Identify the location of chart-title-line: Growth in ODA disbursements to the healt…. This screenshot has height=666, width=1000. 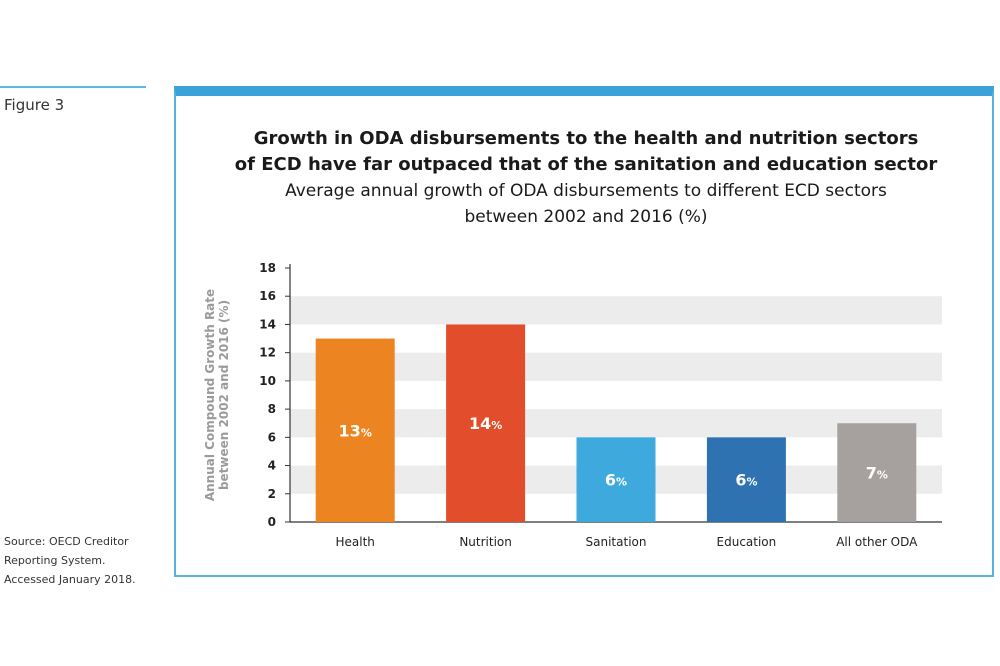
(586, 138).